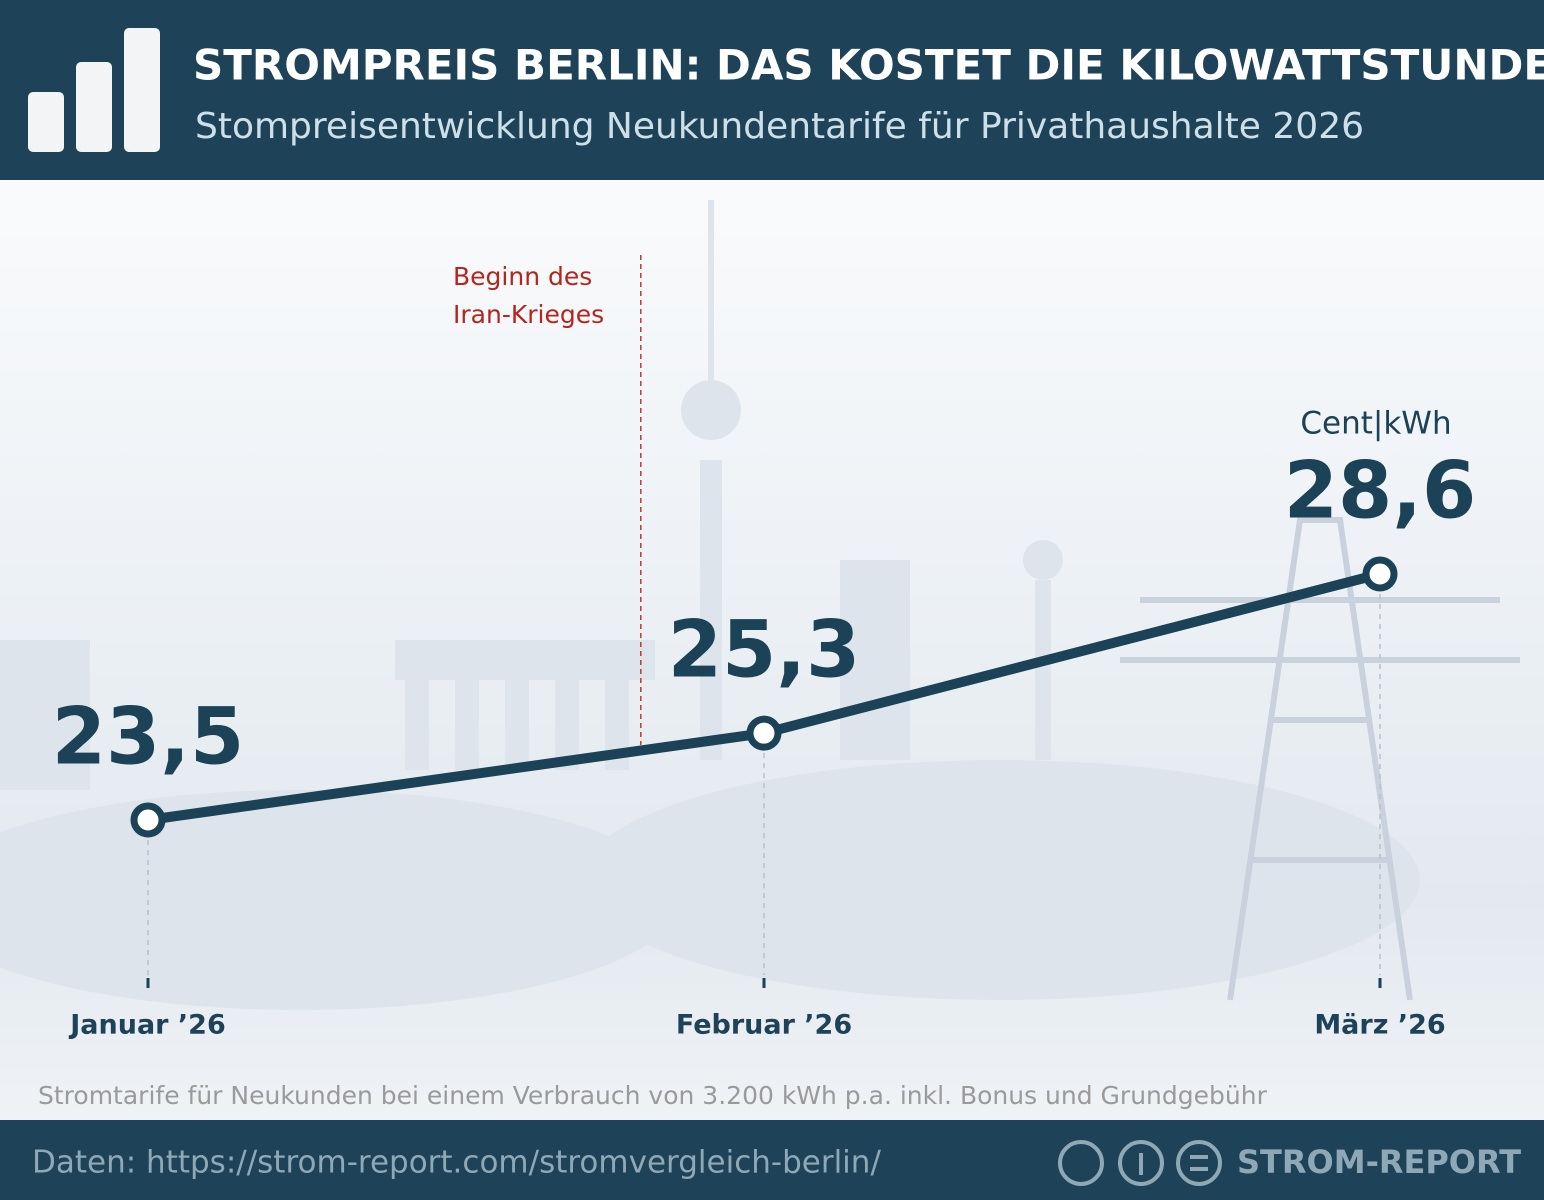 The height and width of the screenshot is (1200, 1544). Describe the element at coordinates (764, 651) in the screenshot. I see `value-label: 25,3` at that location.